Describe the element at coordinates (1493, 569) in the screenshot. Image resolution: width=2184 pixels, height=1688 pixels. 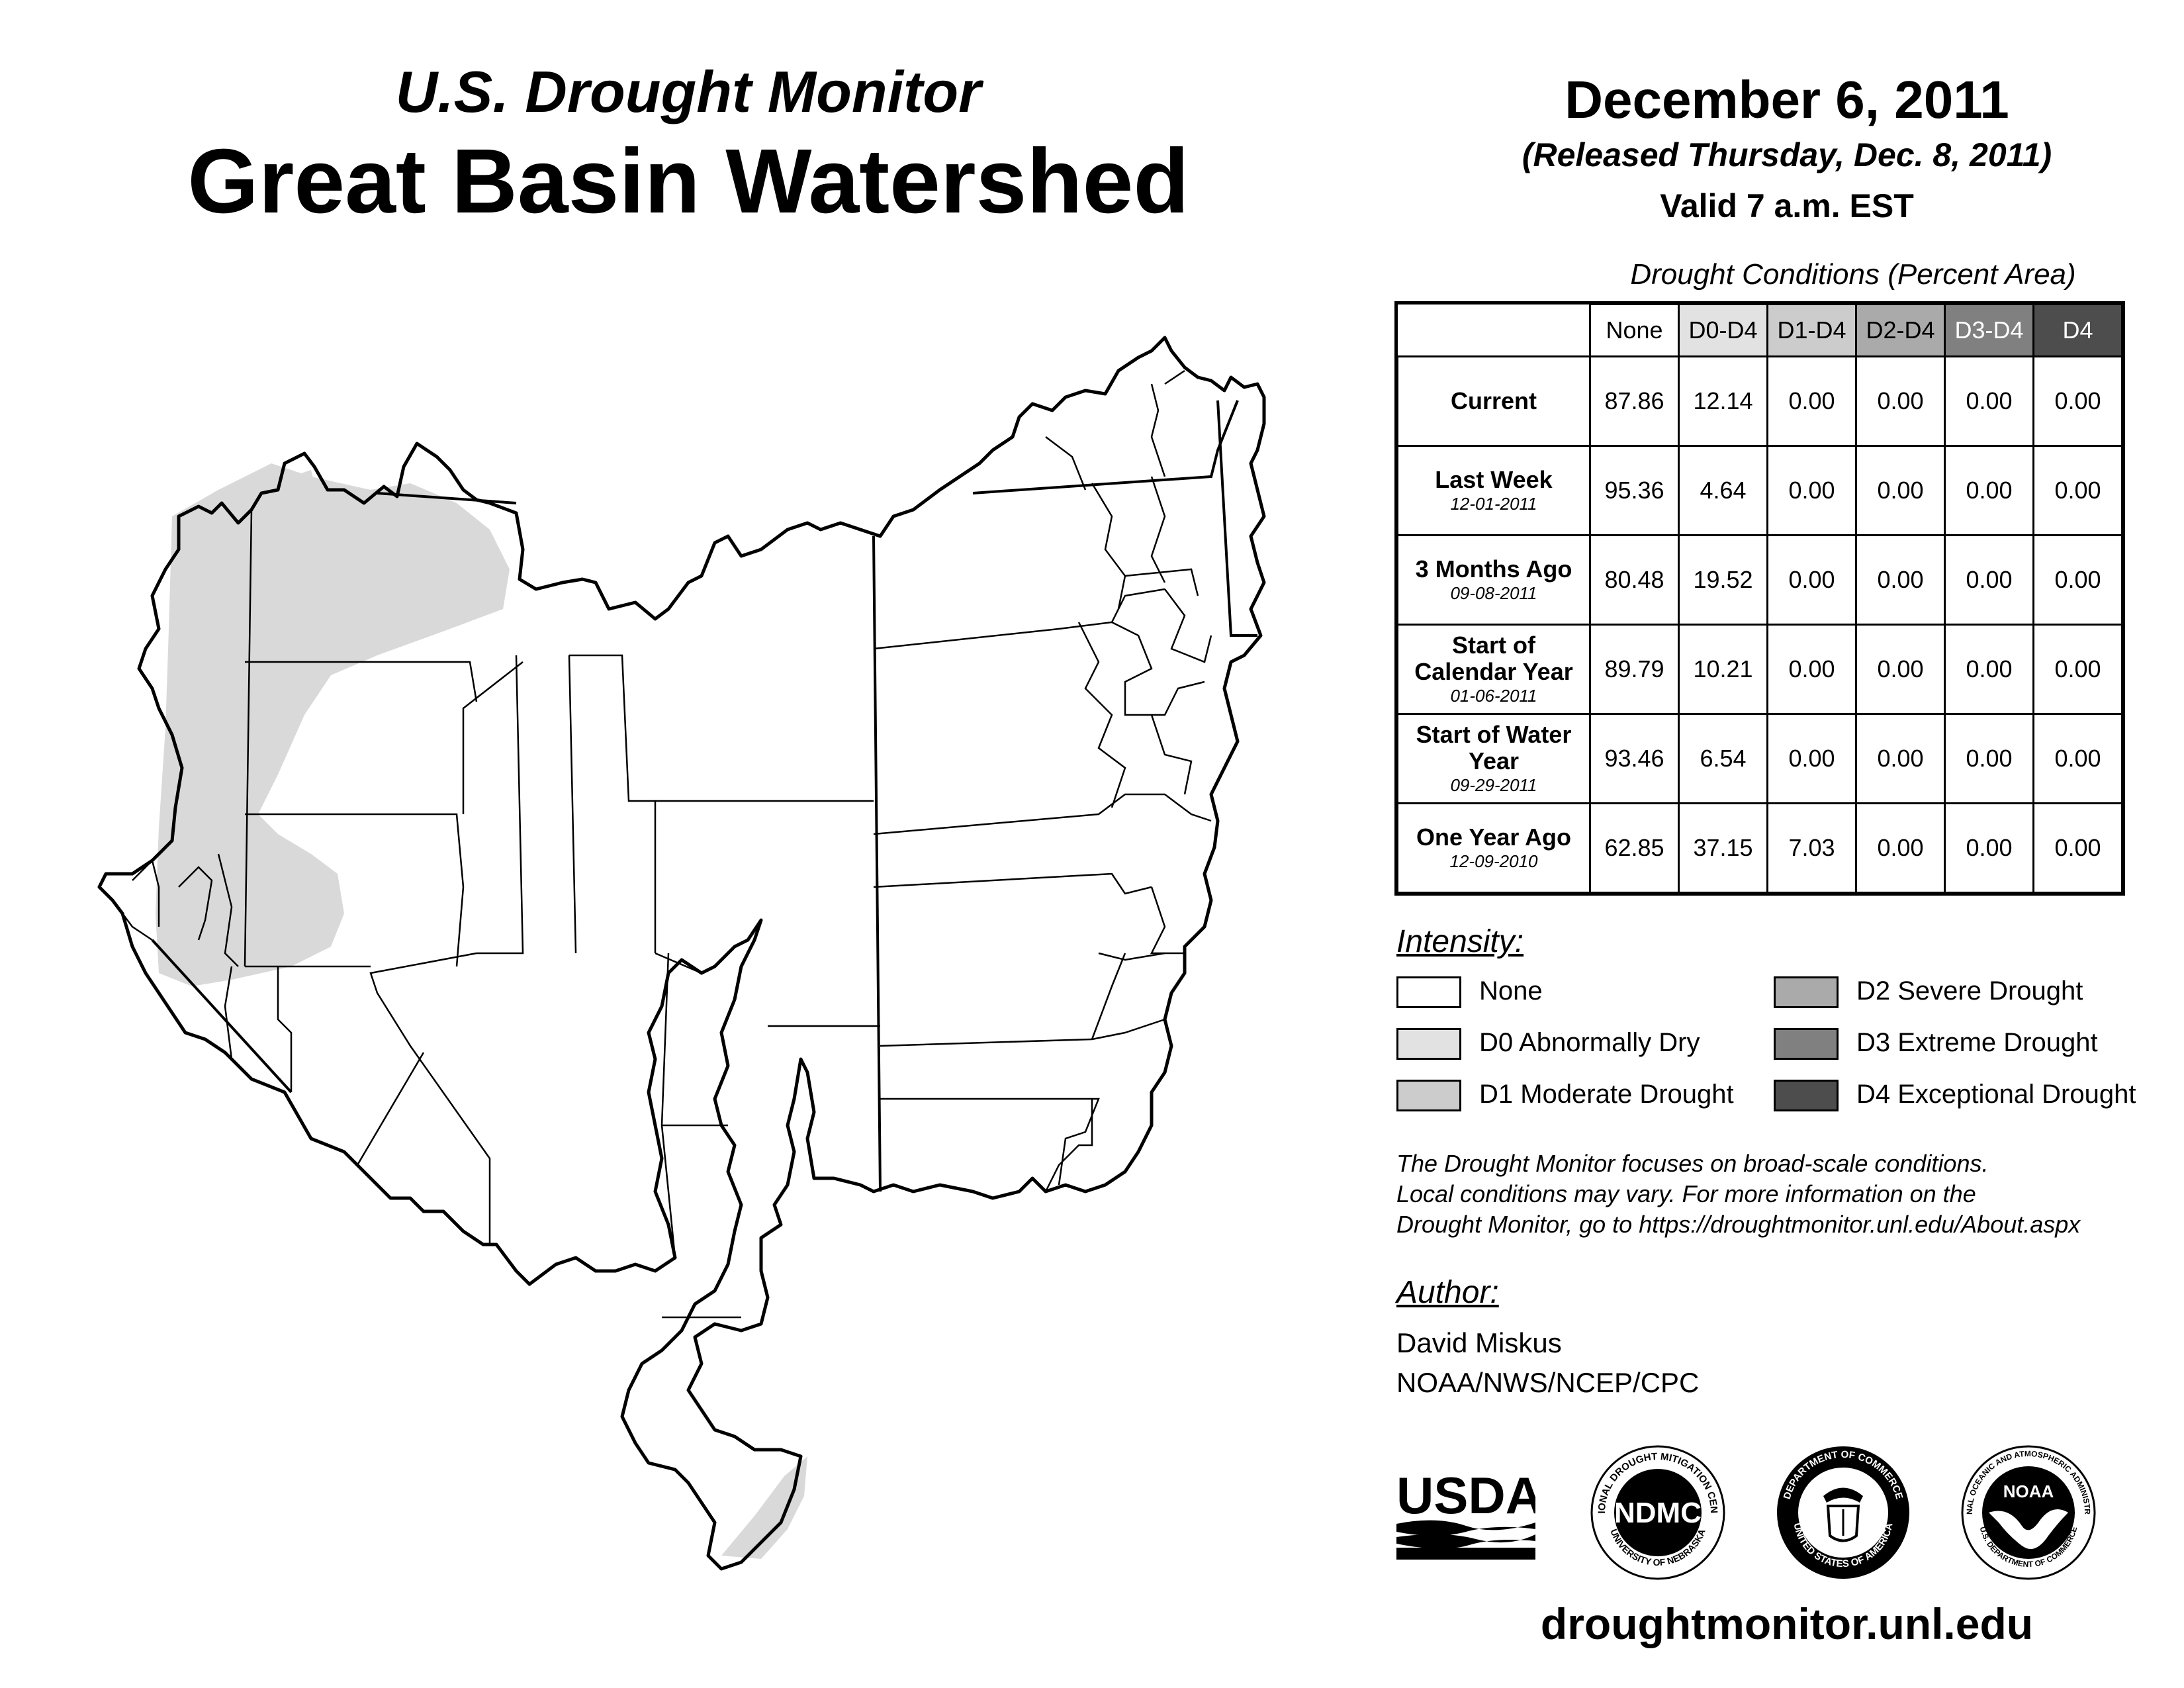
I see `row-label: 3 Months Ago` at that location.